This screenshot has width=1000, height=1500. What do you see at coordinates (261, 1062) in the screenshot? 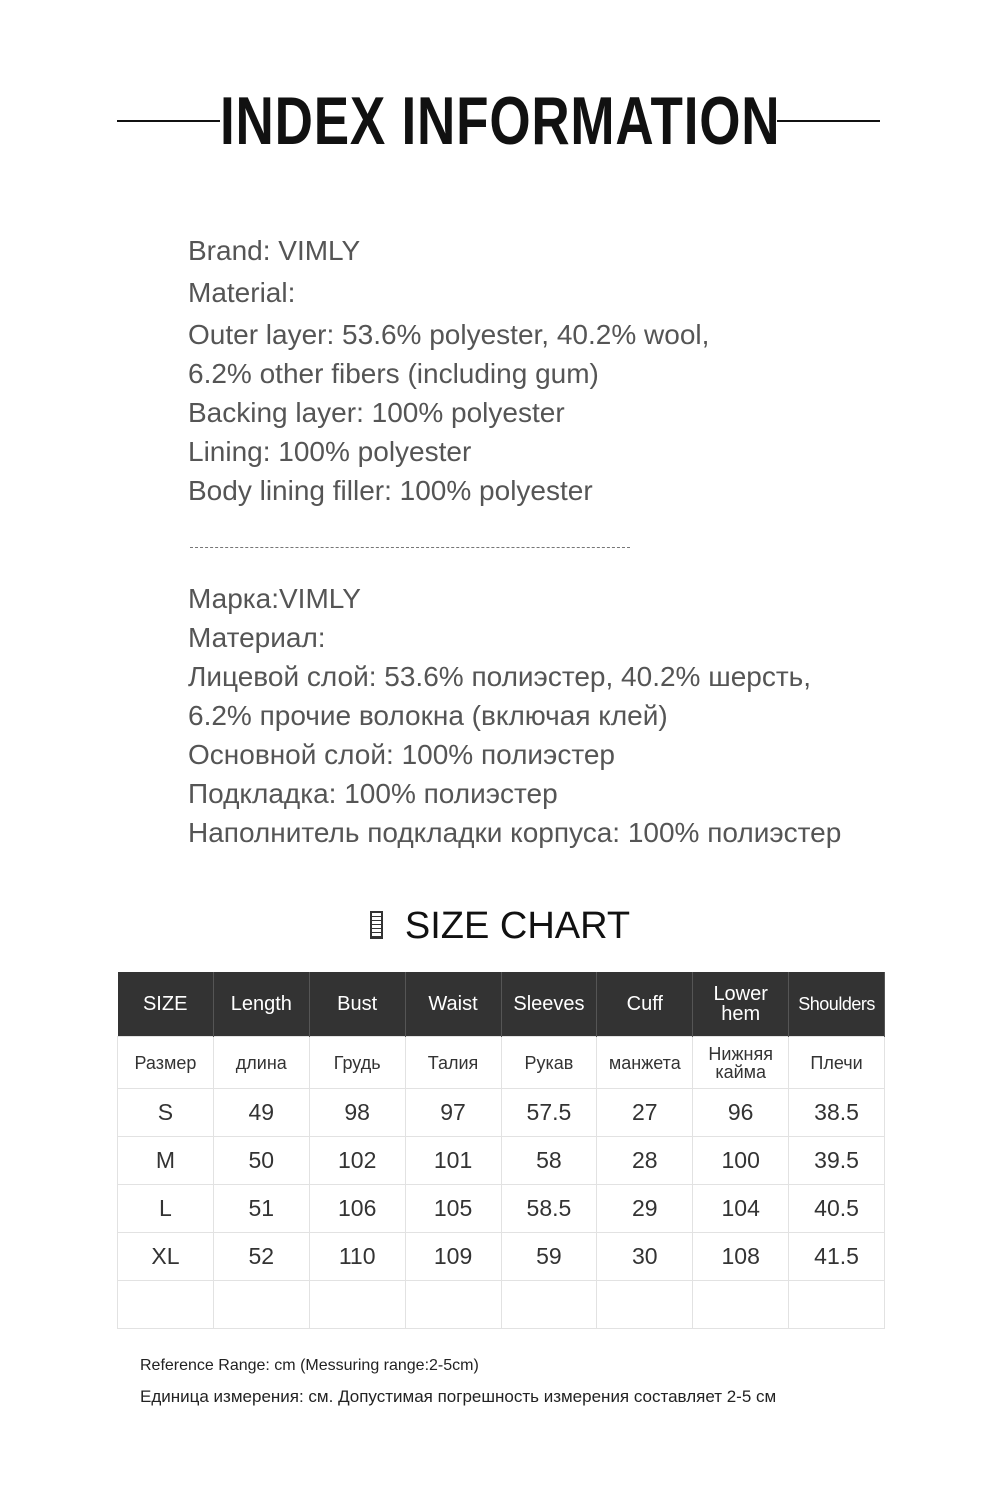
I see `ru-header-cell: длина` at bounding box center [261, 1062].